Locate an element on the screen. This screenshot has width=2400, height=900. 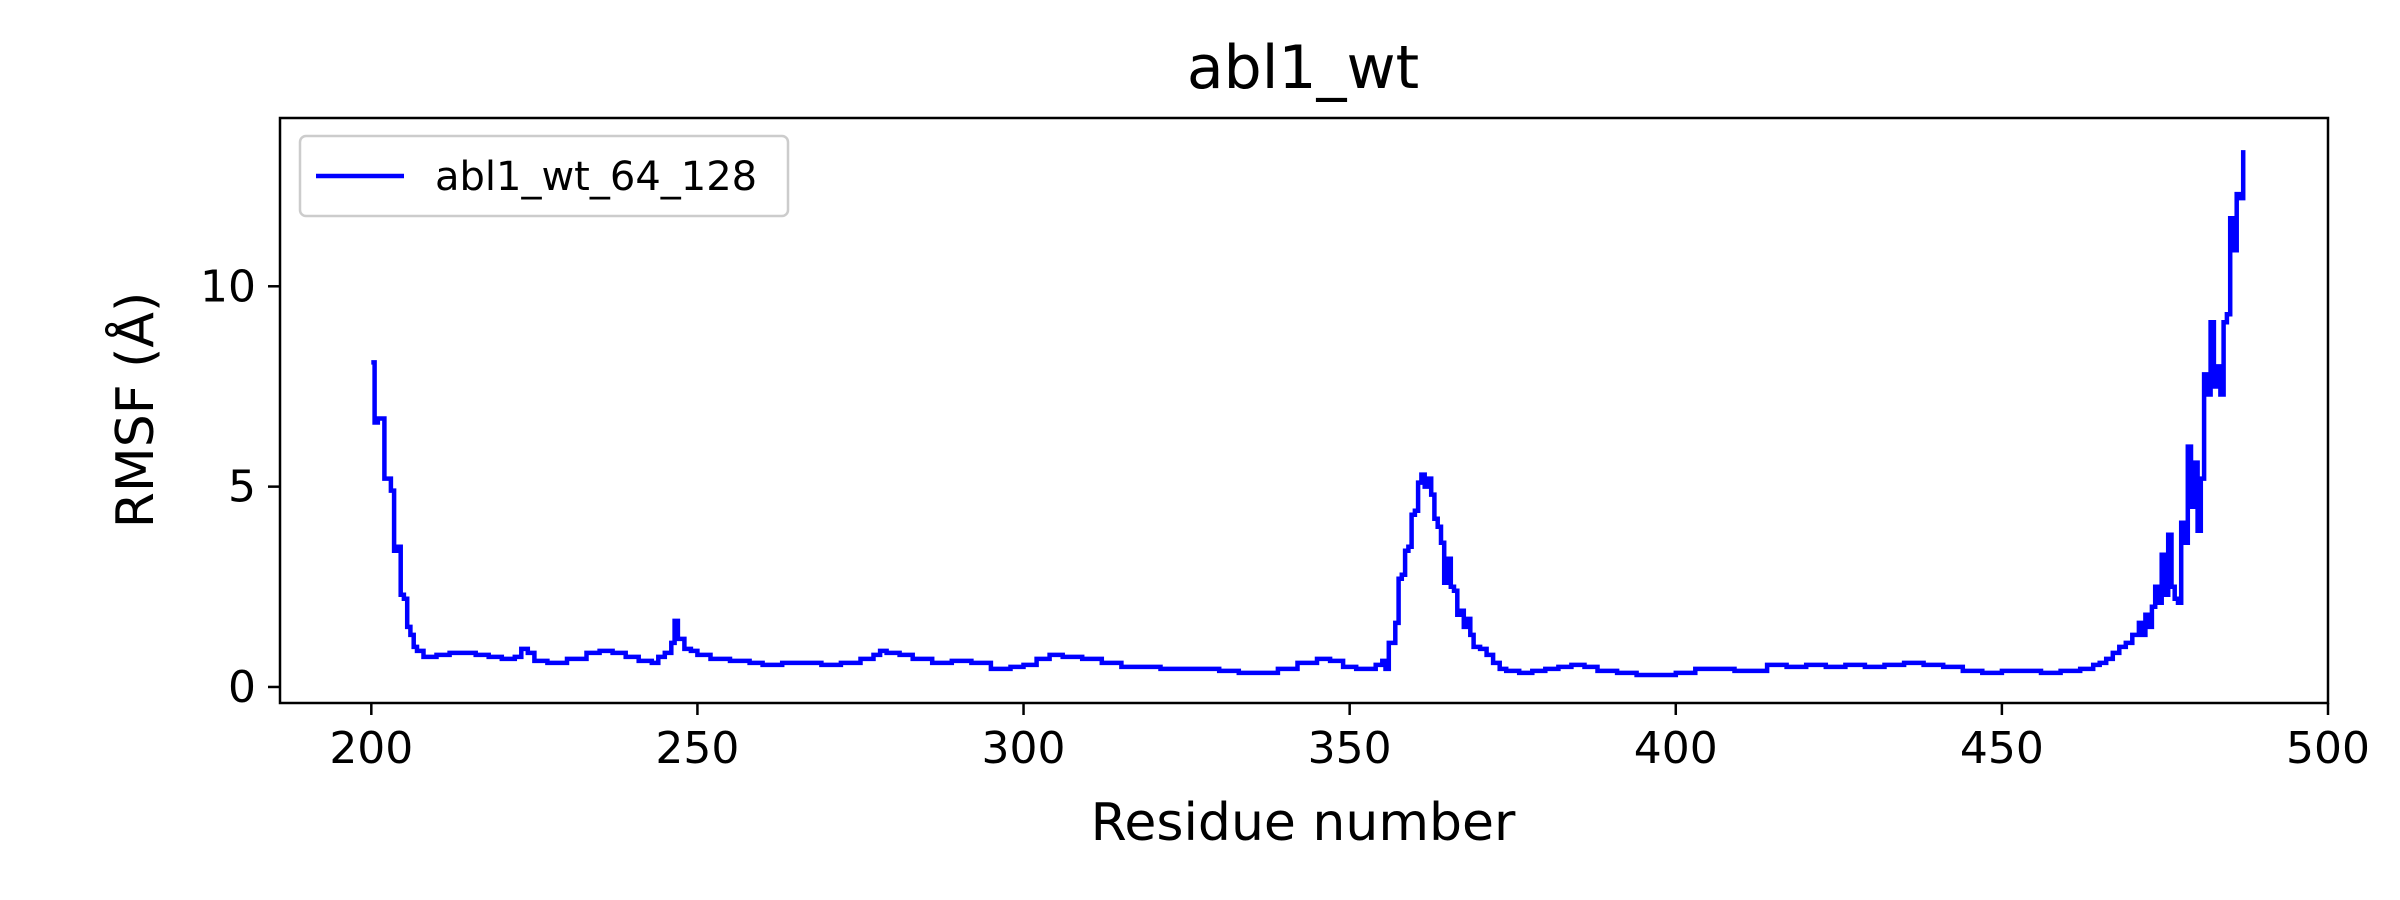
x-tick-label: 200 is located at coordinates (371, 748).